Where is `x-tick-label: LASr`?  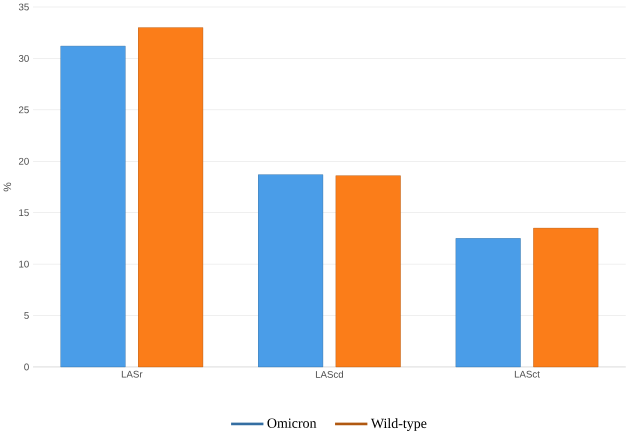 x-tick-label: LASr is located at coordinates (132, 374).